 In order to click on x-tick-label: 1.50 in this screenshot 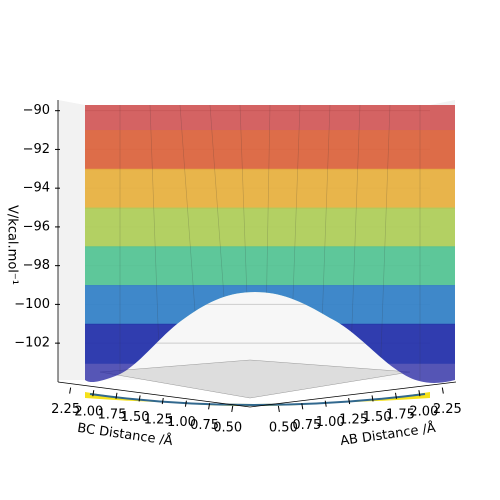, I will do `click(135, 417)`.